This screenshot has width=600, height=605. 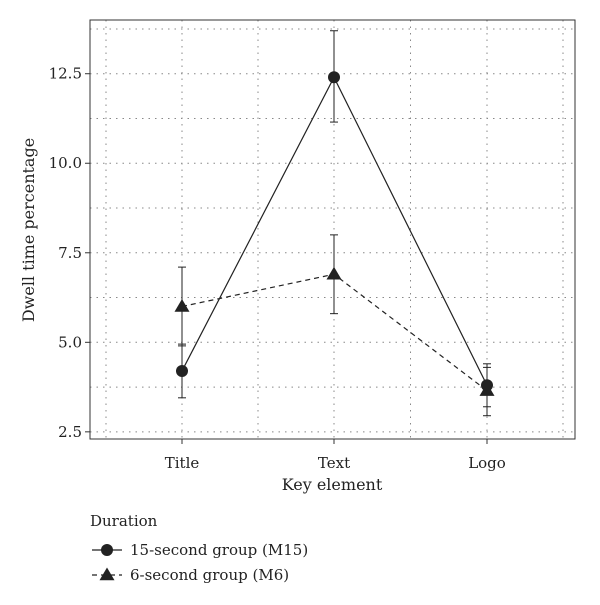 What do you see at coordinates (124, 521) in the screenshot?
I see `legend-title: Duration` at bounding box center [124, 521].